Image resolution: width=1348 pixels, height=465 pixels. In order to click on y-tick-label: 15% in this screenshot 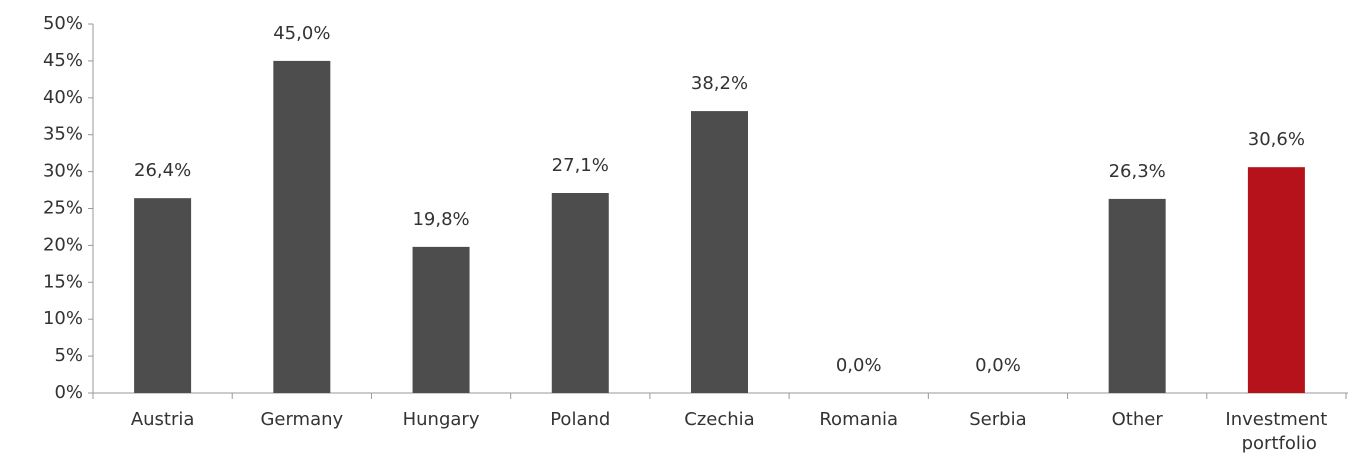, I will do `click(63, 281)`.